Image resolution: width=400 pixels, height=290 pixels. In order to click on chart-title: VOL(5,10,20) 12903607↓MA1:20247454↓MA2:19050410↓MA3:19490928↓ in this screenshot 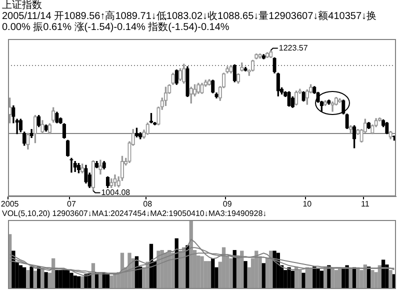, I will do `click(134, 213)`.